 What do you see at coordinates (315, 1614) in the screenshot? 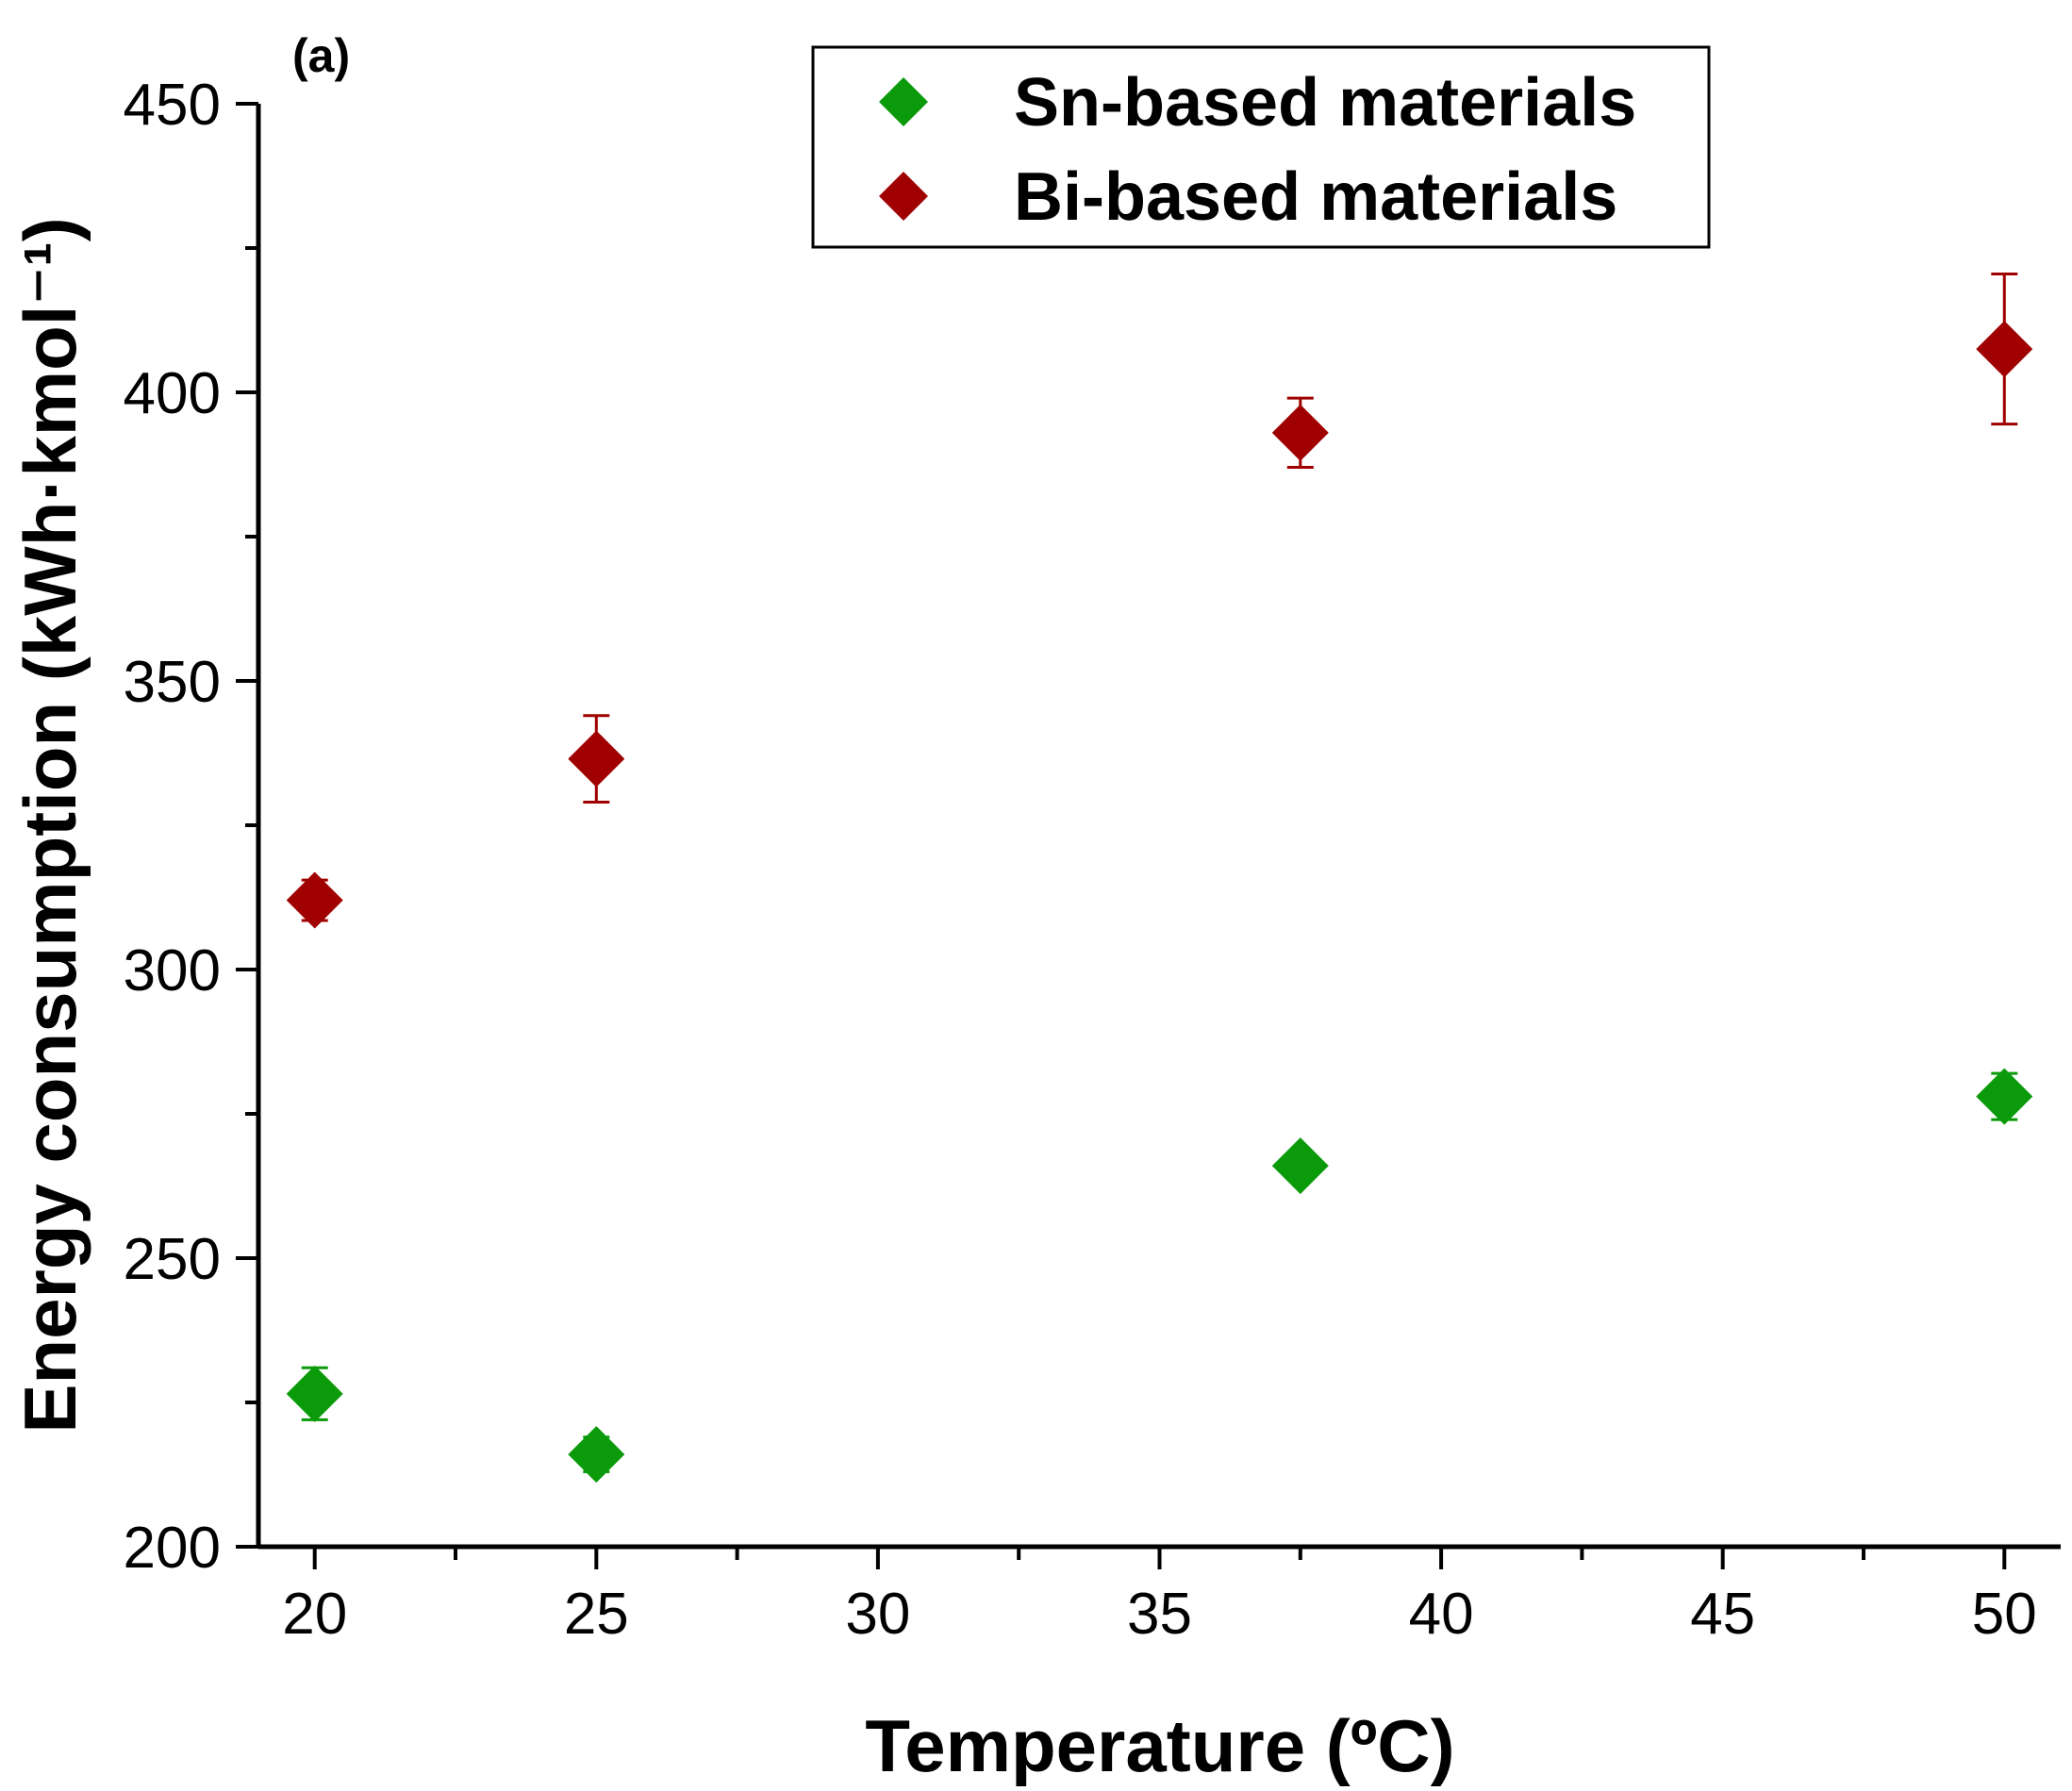
I see `x-tick-label: 20` at bounding box center [315, 1614].